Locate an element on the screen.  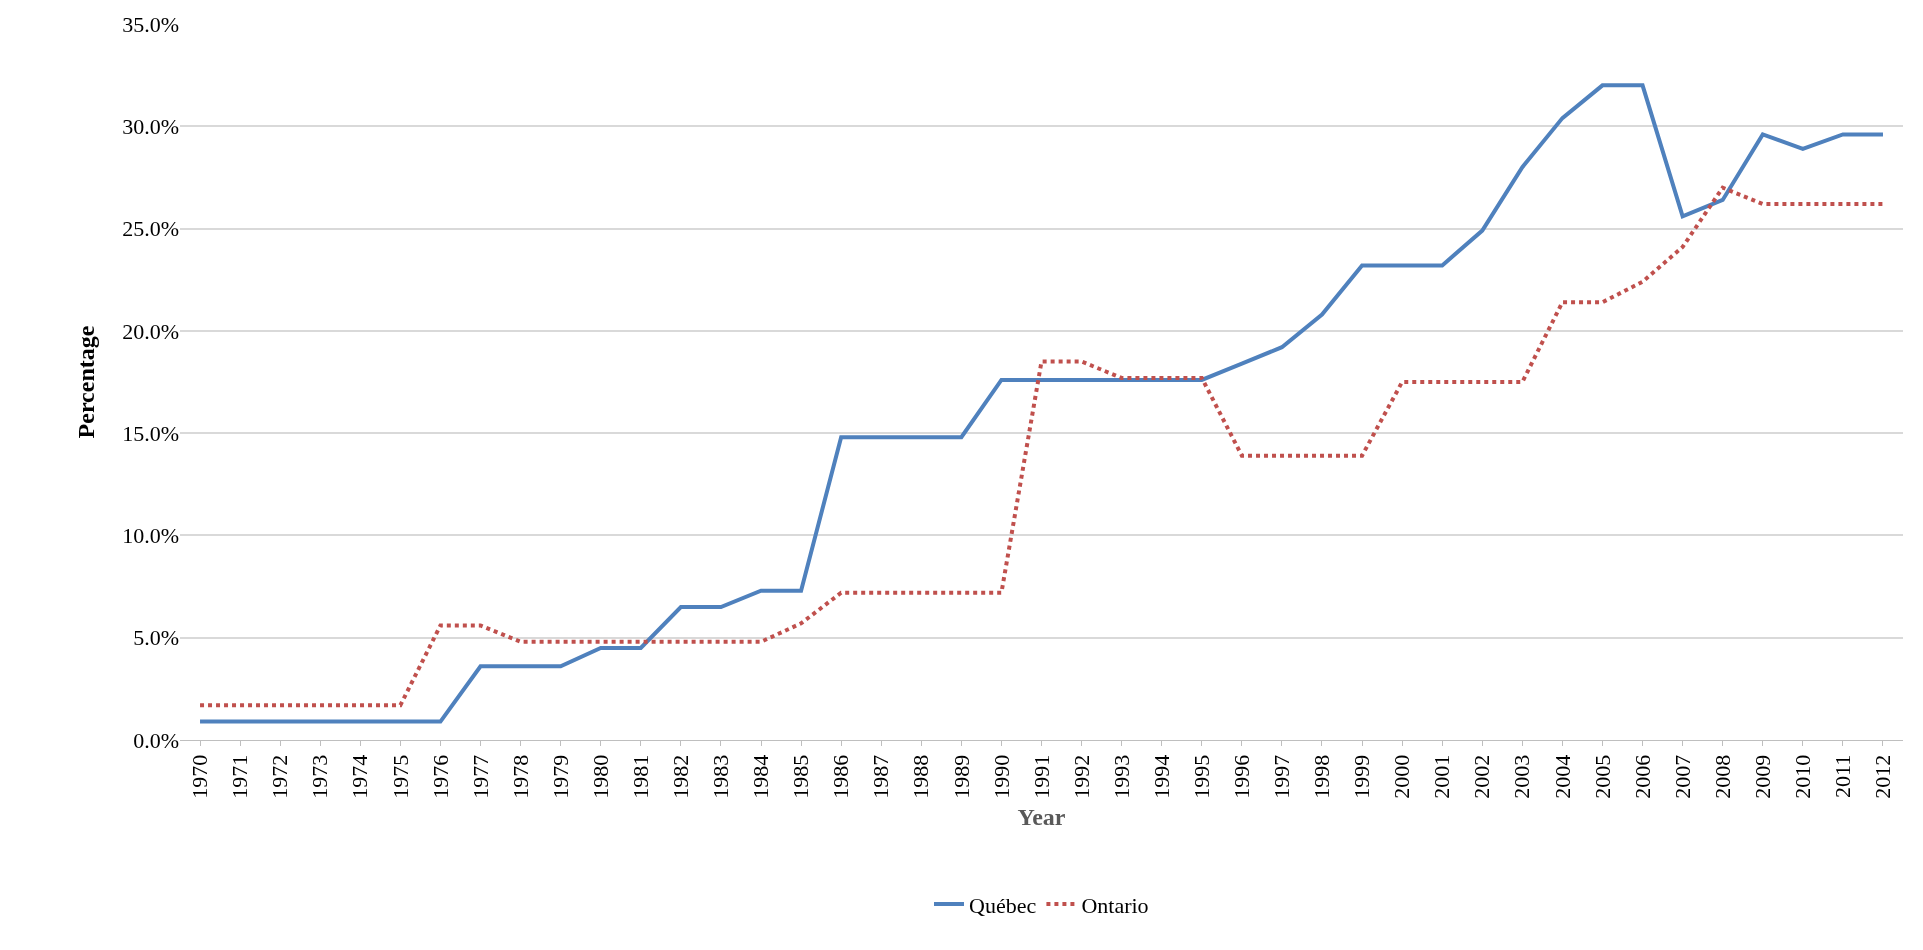
x-tick-label: 1986 is located at coordinates (841, 776).